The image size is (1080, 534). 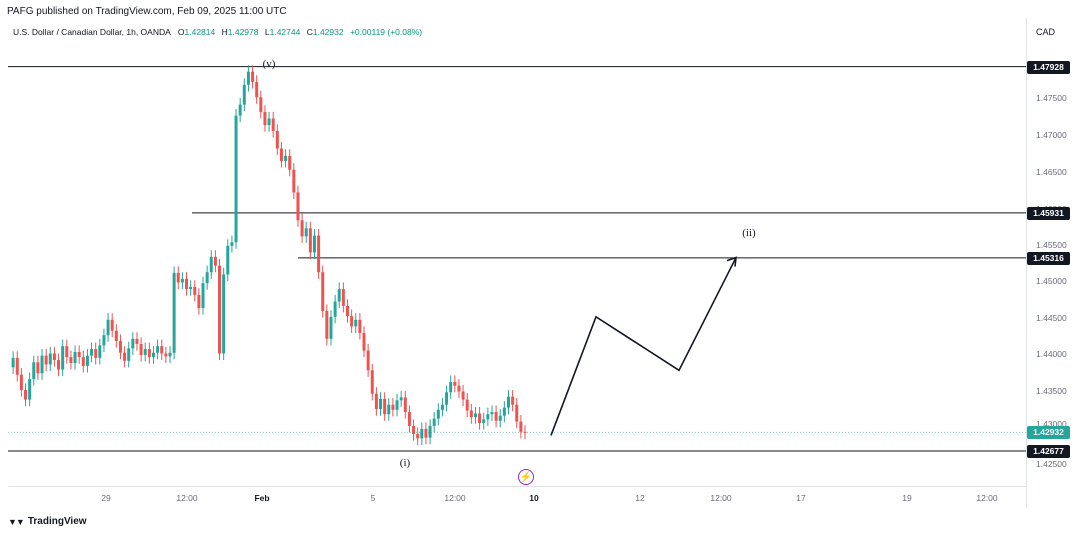 What do you see at coordinates (243, 32) in the screenshot?
I see `high-value: 1.42978` at bounding box center [243, 32].